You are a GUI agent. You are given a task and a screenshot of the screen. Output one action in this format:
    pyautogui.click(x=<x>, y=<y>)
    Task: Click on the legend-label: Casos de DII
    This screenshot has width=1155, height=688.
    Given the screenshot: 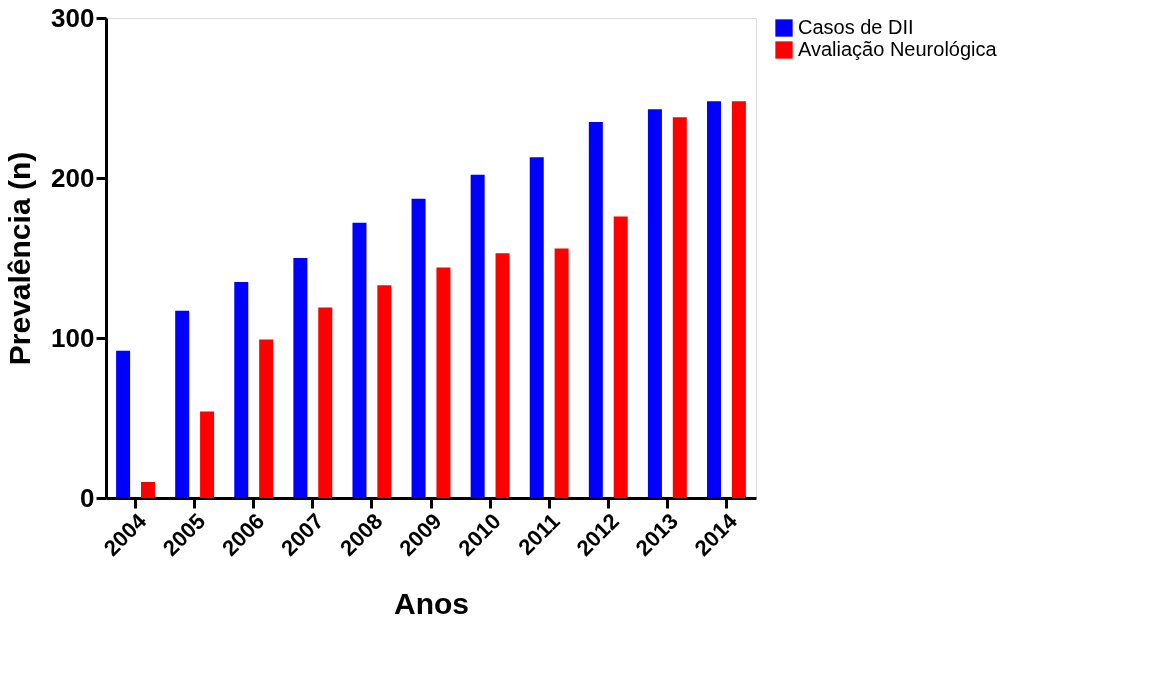 What is the action you would take?
    pyautogui.click(x=856, y=27)
    